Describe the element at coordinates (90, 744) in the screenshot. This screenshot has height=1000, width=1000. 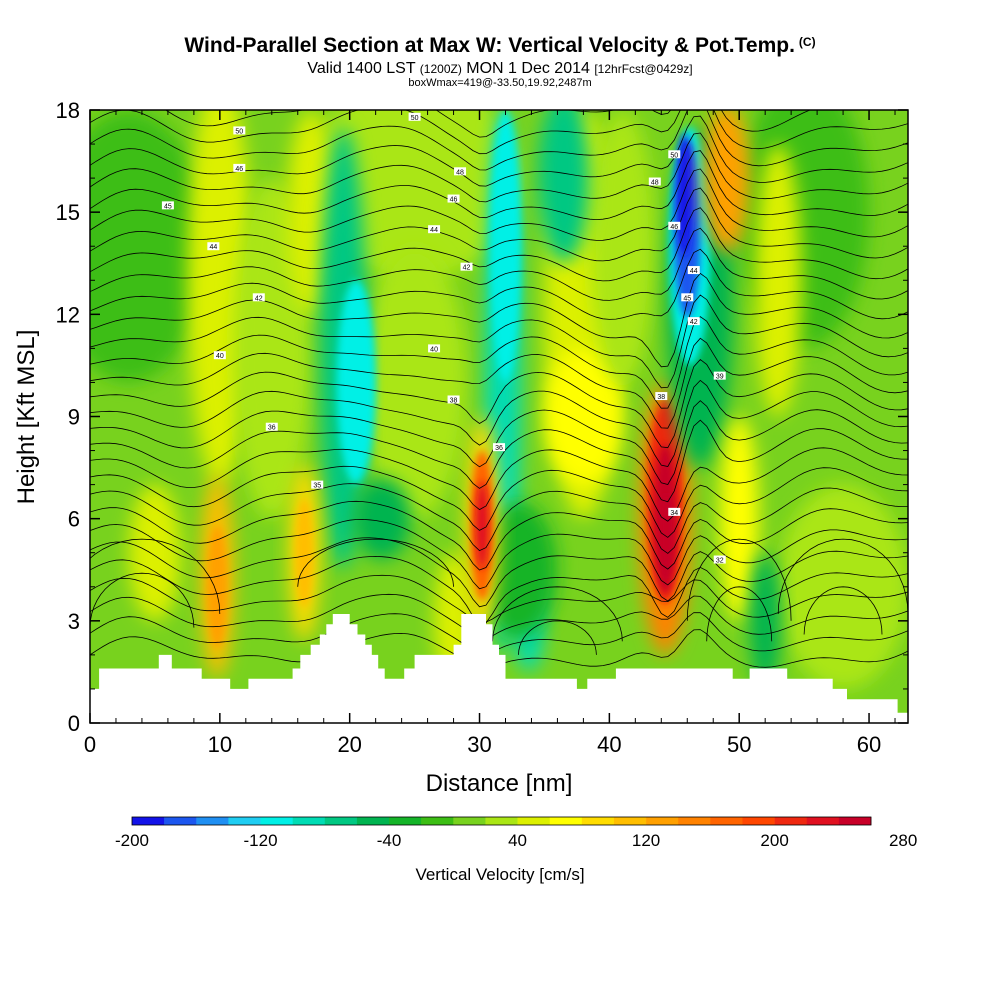
I see `x-tick-label: 0` at that location.